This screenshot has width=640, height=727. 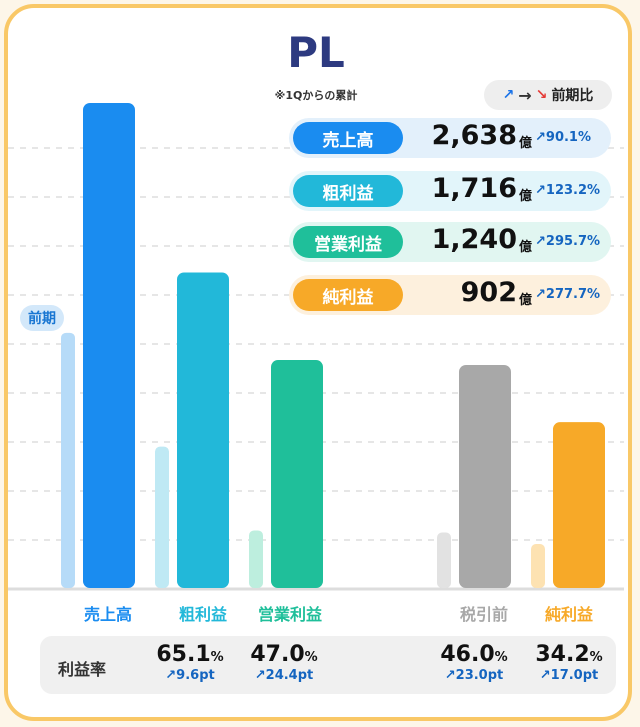 What do you see at coordinates (541, 95) in the screenshot?
I see `trend-down-icon: ↘` at bounding box center [541, 95].